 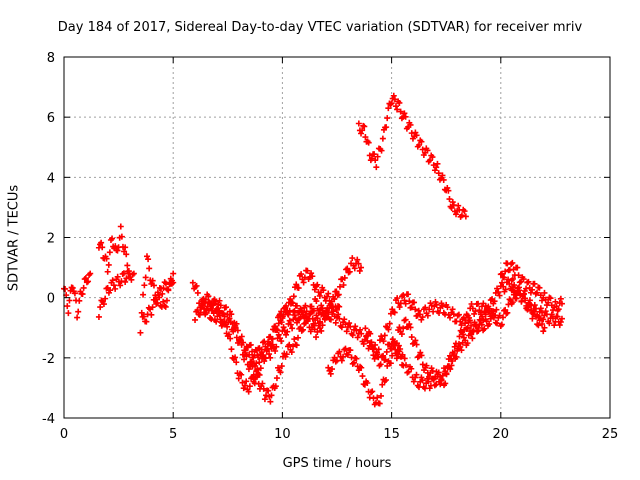 I want to click on x-tick-label: 20, so click(x=501, y=434).